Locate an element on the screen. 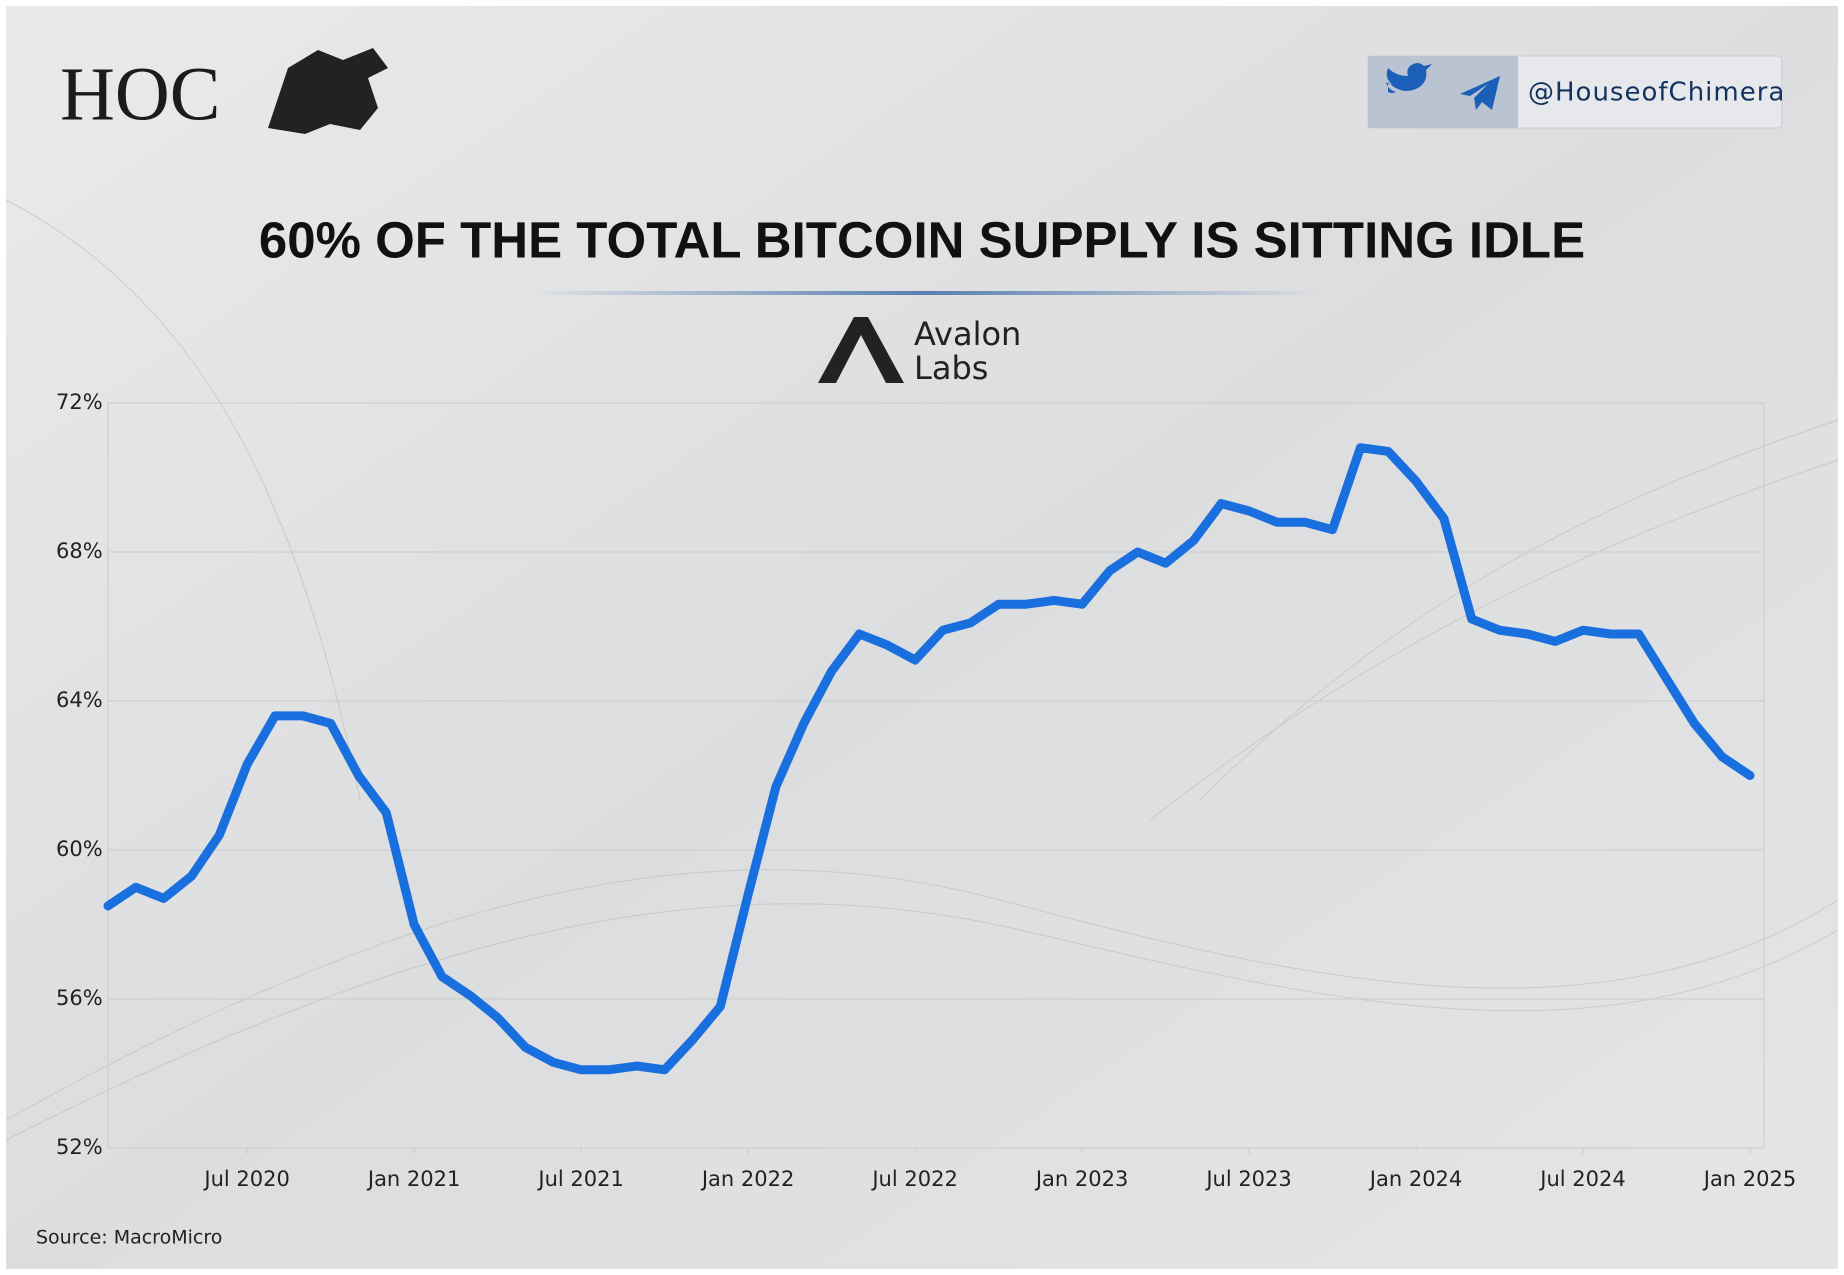  logo: HOC is located at coordinates (140, 94).